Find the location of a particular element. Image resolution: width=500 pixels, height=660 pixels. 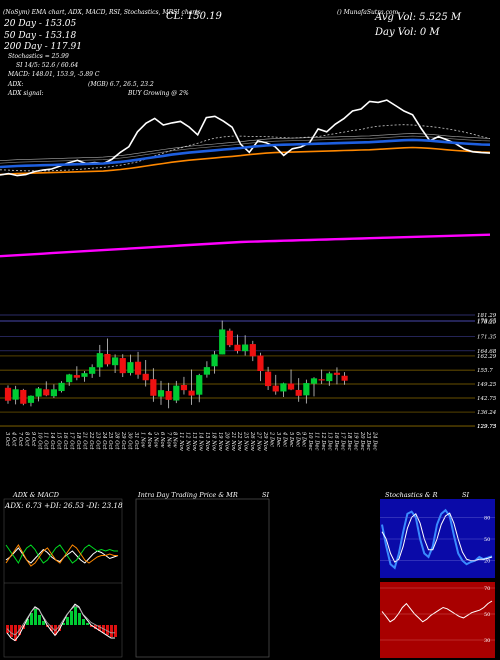

x-tick-label: 13 Nov is located at coordinates (194, 441).